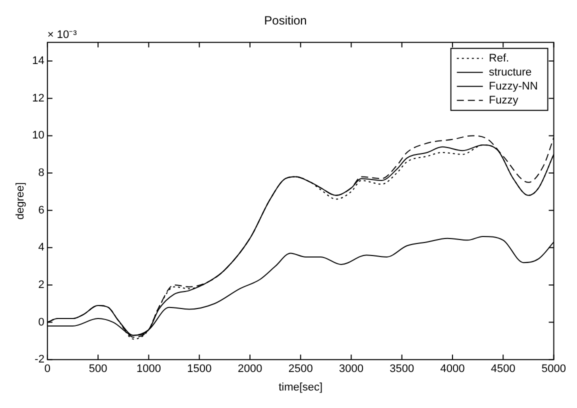  What do you see at coordinates (41, 173) in the screenshot?
I see `y-tick-label: 8` at bounding box center [41, 173].